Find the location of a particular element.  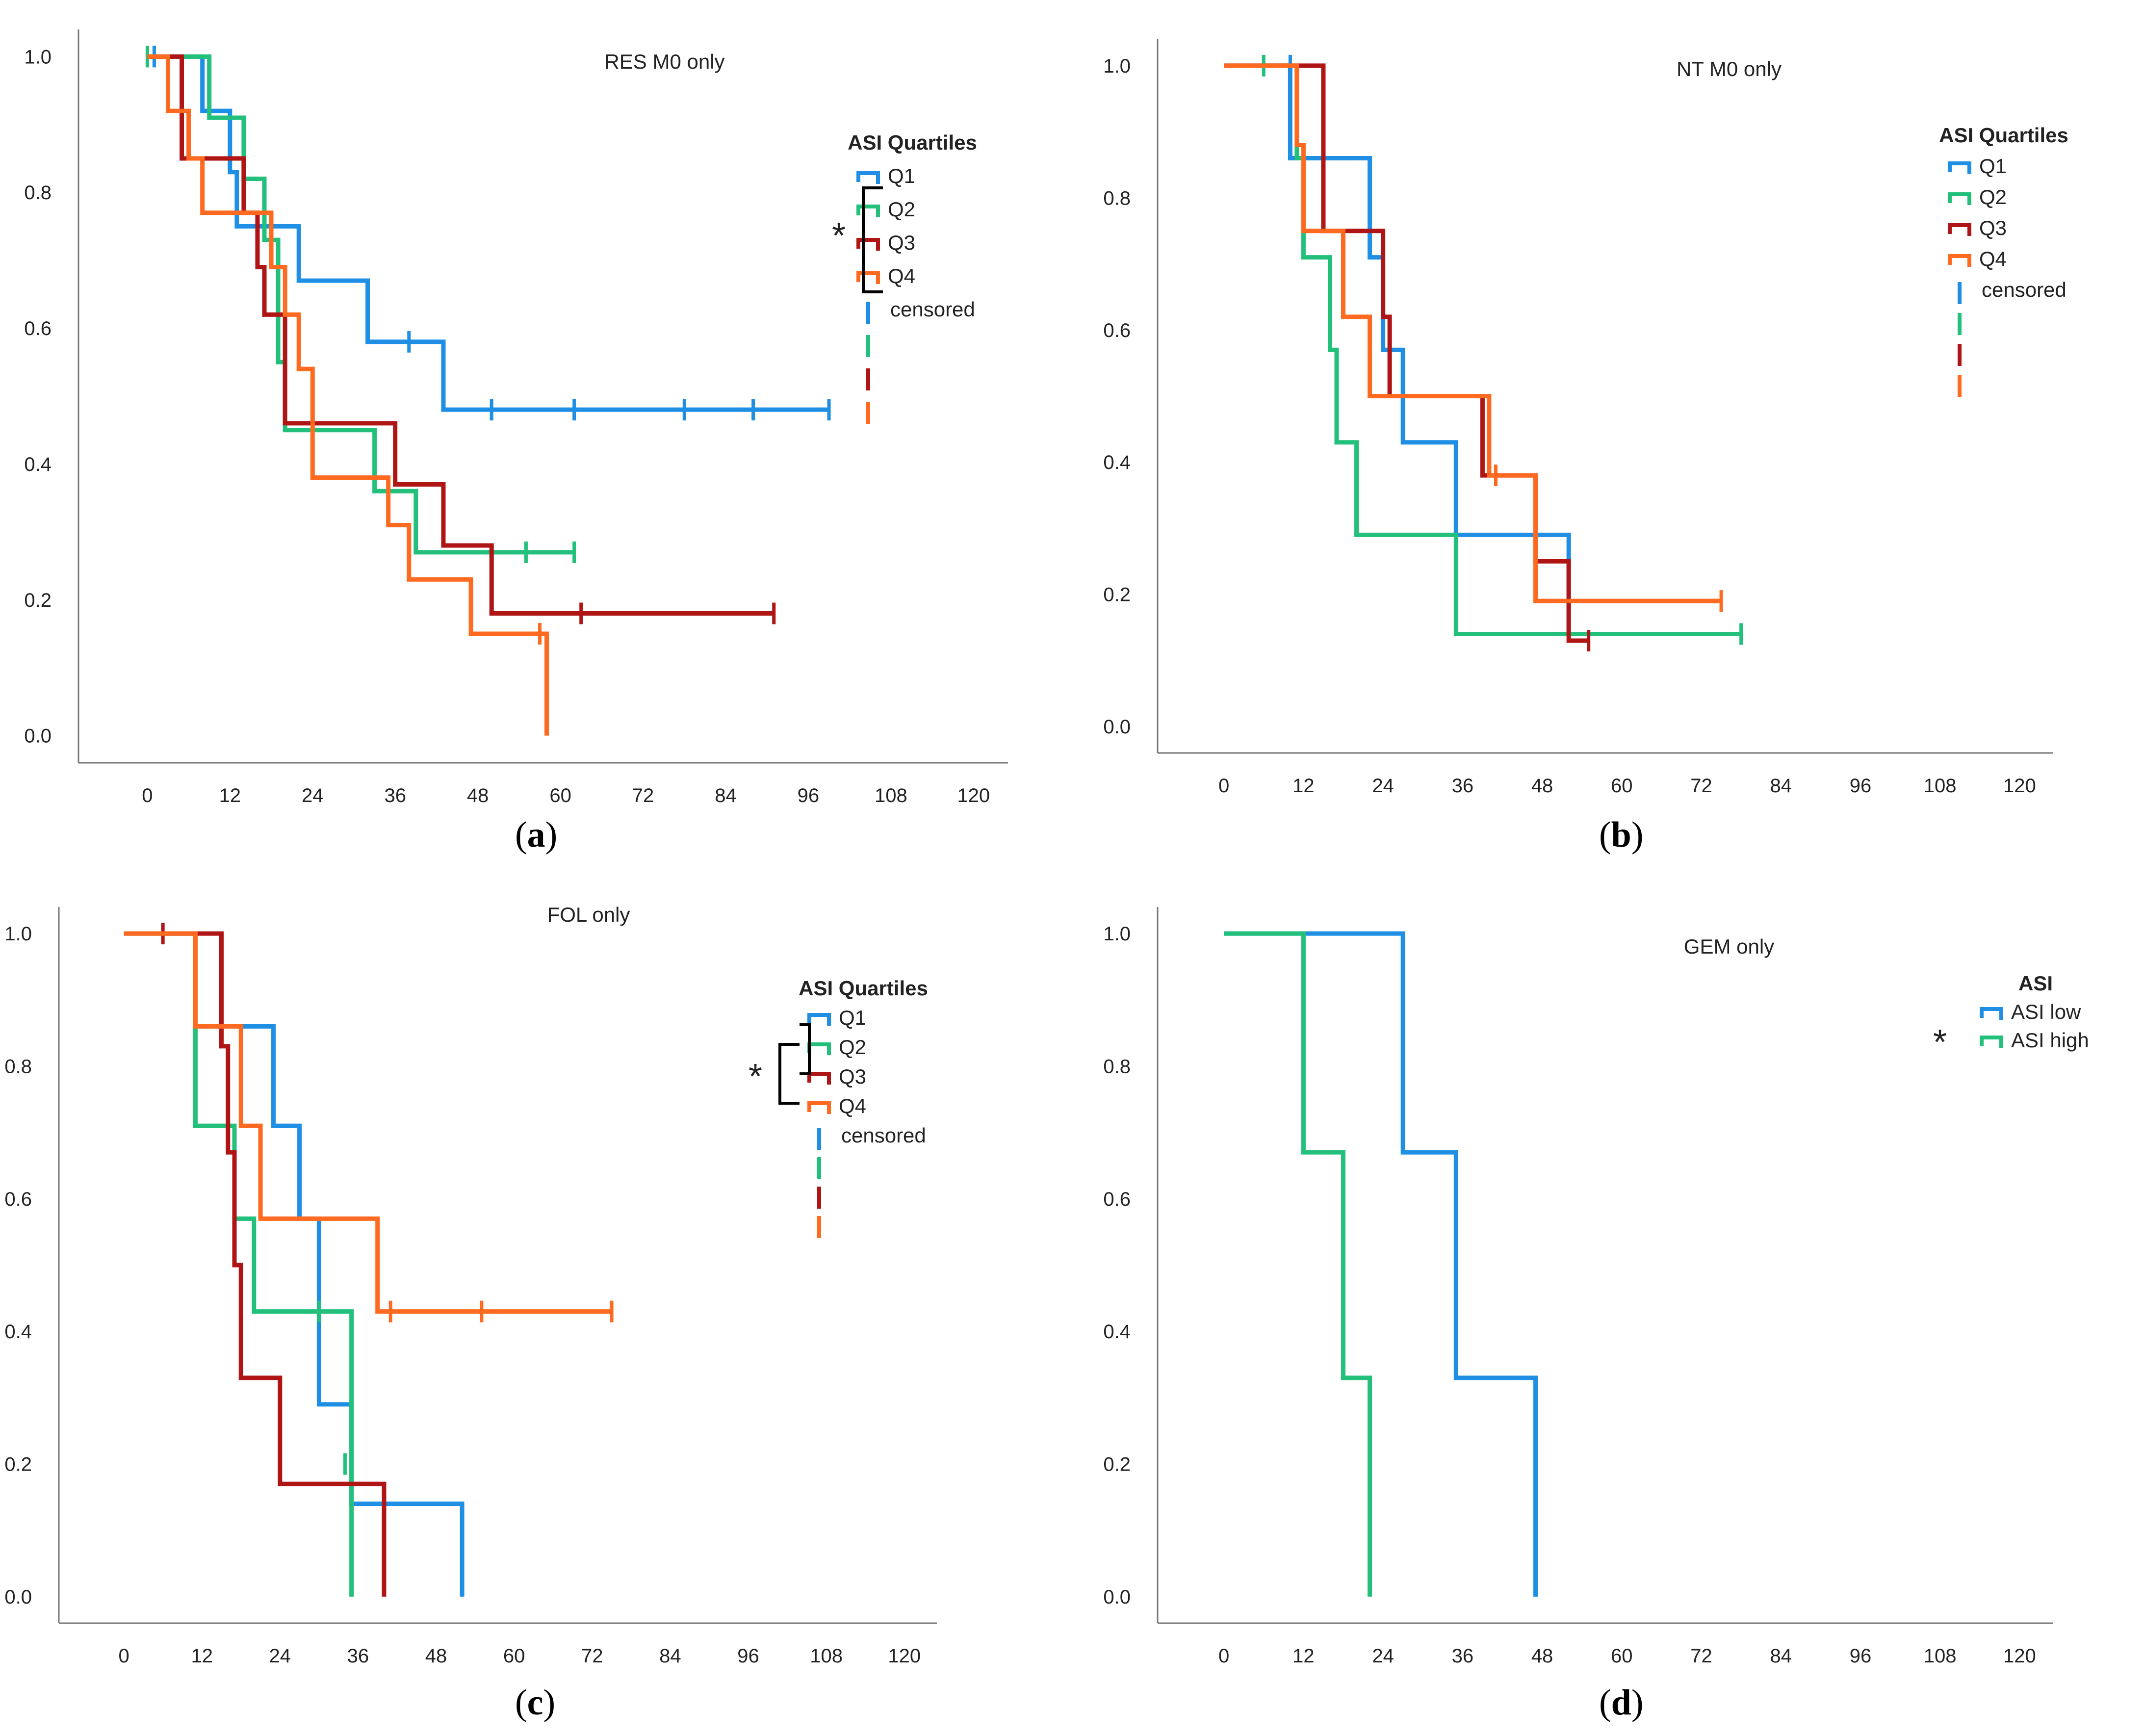

x-tick-label: 0 is located at coordinates (1224, 1656).